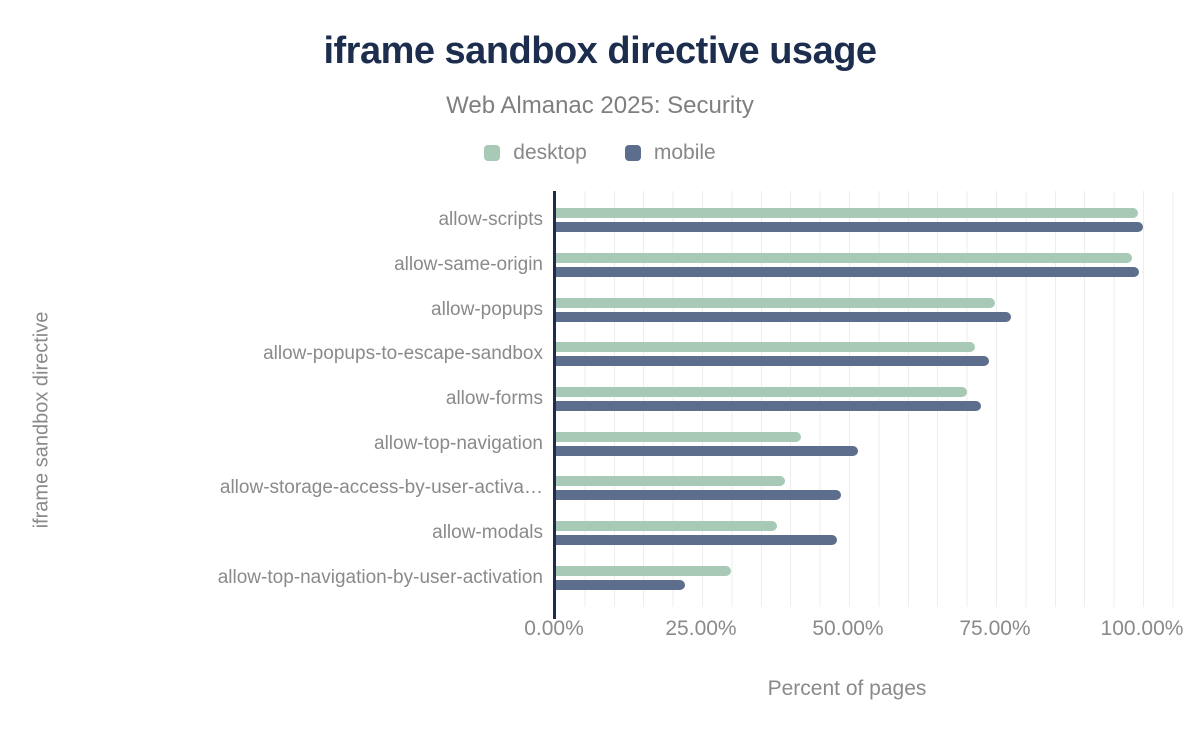 The width and height of the screenshot is (1200, 742). What do you see at coordinates (550, 152) in the screenshot?
I see `legend-label: desktop` at bounding box center [550, 152].